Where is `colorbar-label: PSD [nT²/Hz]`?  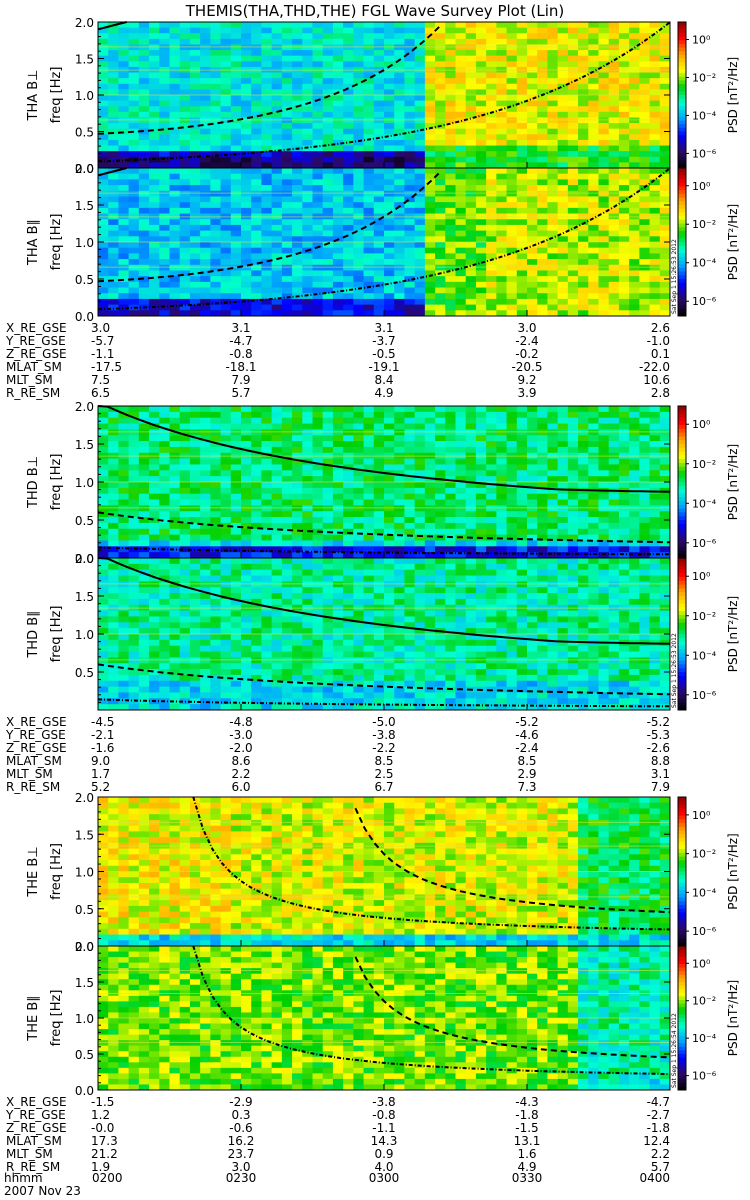 colorbar-label: PSD [nT²/Hz] is located at coordinates (733, 242).